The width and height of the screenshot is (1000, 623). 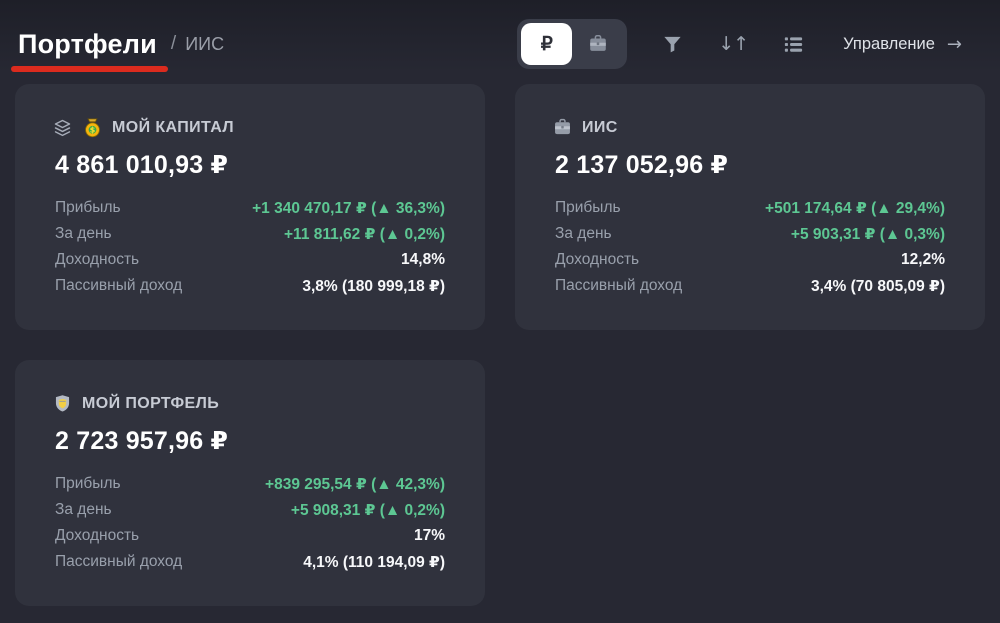 I want to click on display-mode-toggle: ₽, so click(x=572, y=44).